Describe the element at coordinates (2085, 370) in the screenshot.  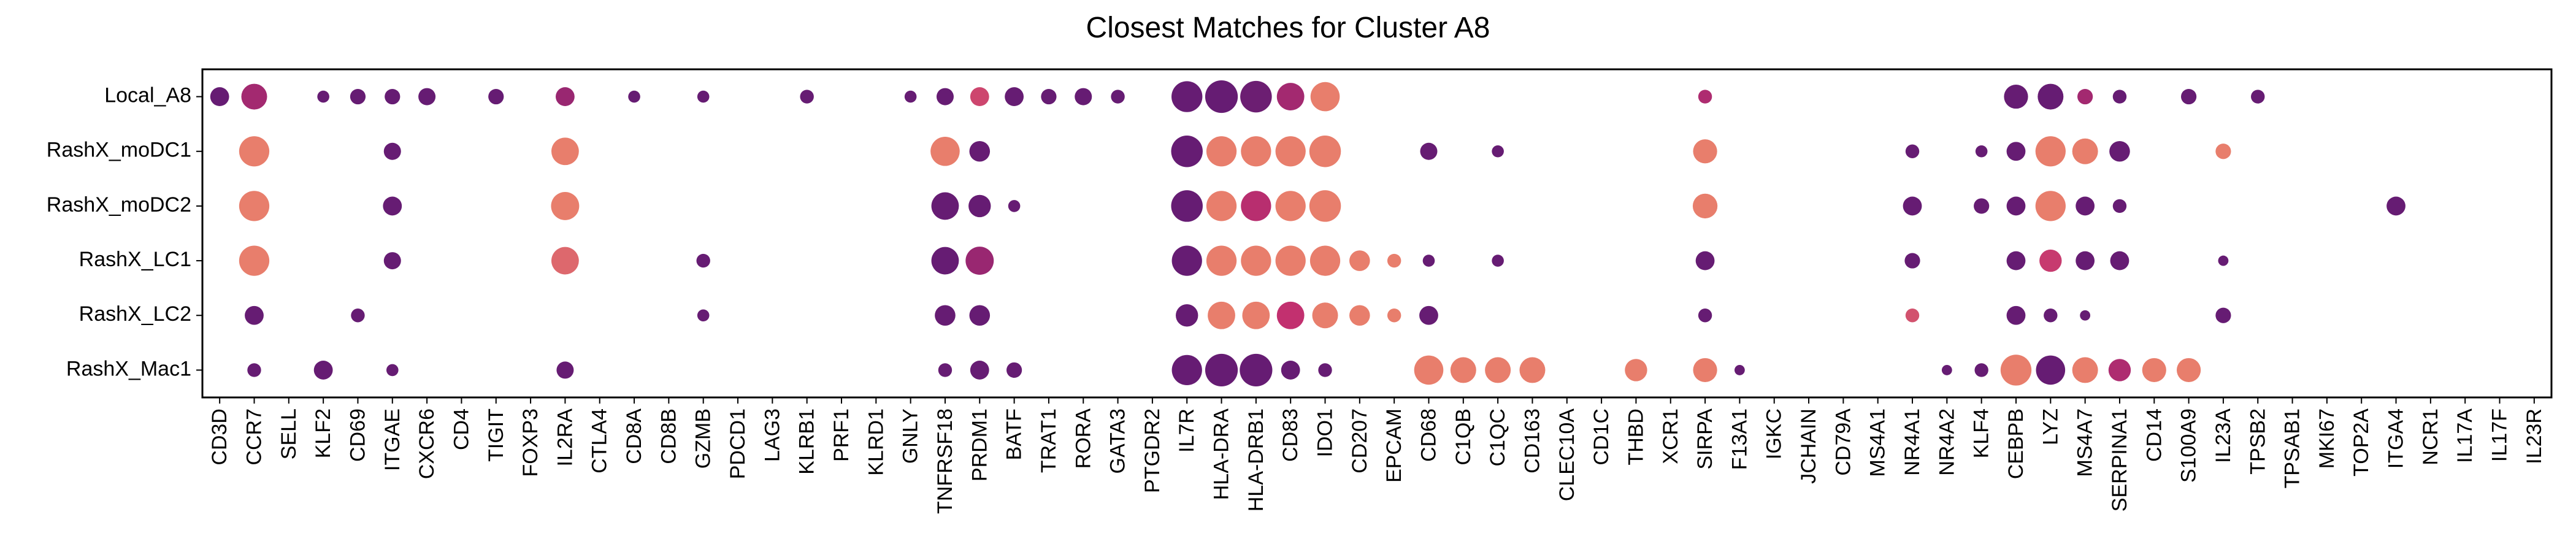
I see `dot-RashX_Mac1-MS4A7` at that location.